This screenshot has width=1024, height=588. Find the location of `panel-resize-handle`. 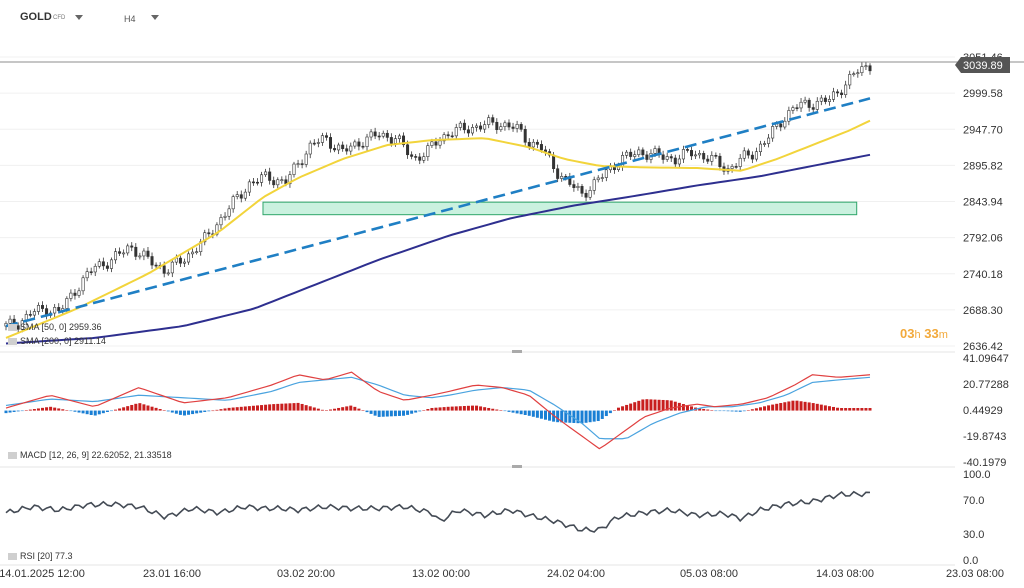

panel-resize-handle is located at coordinates (517, 466).